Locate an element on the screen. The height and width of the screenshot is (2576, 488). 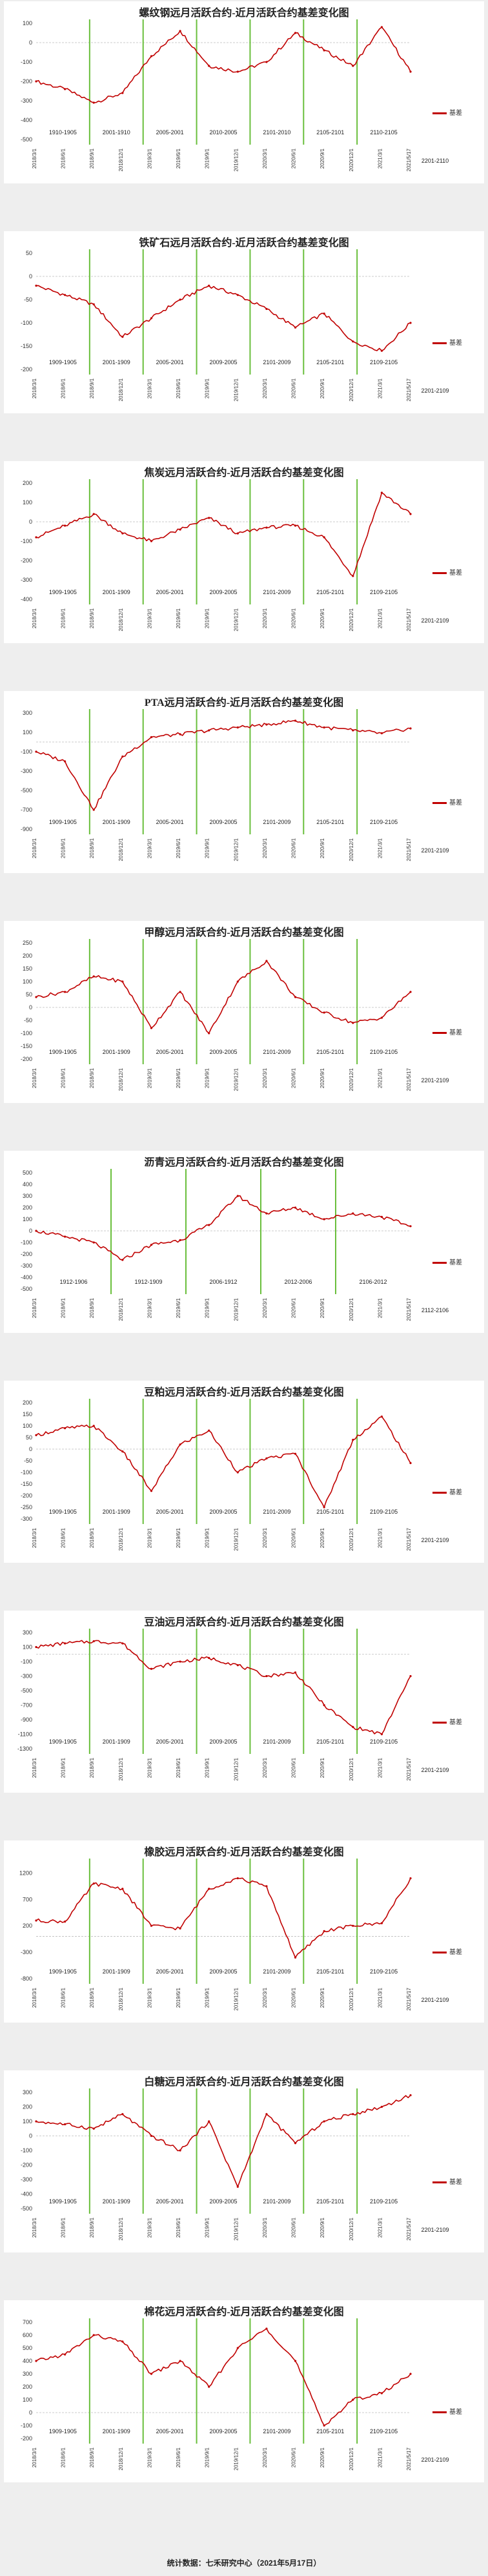
y-tick-label: 500 is located at coordinates (27, 1173).